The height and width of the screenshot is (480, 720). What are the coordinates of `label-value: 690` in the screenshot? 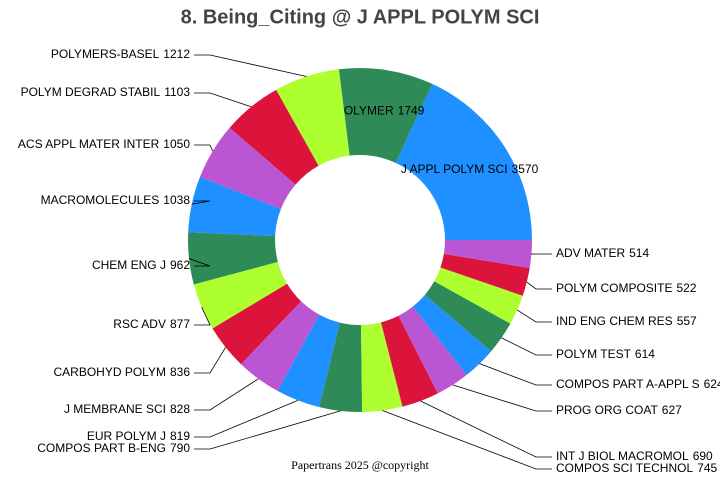 It's located at (703, 456).